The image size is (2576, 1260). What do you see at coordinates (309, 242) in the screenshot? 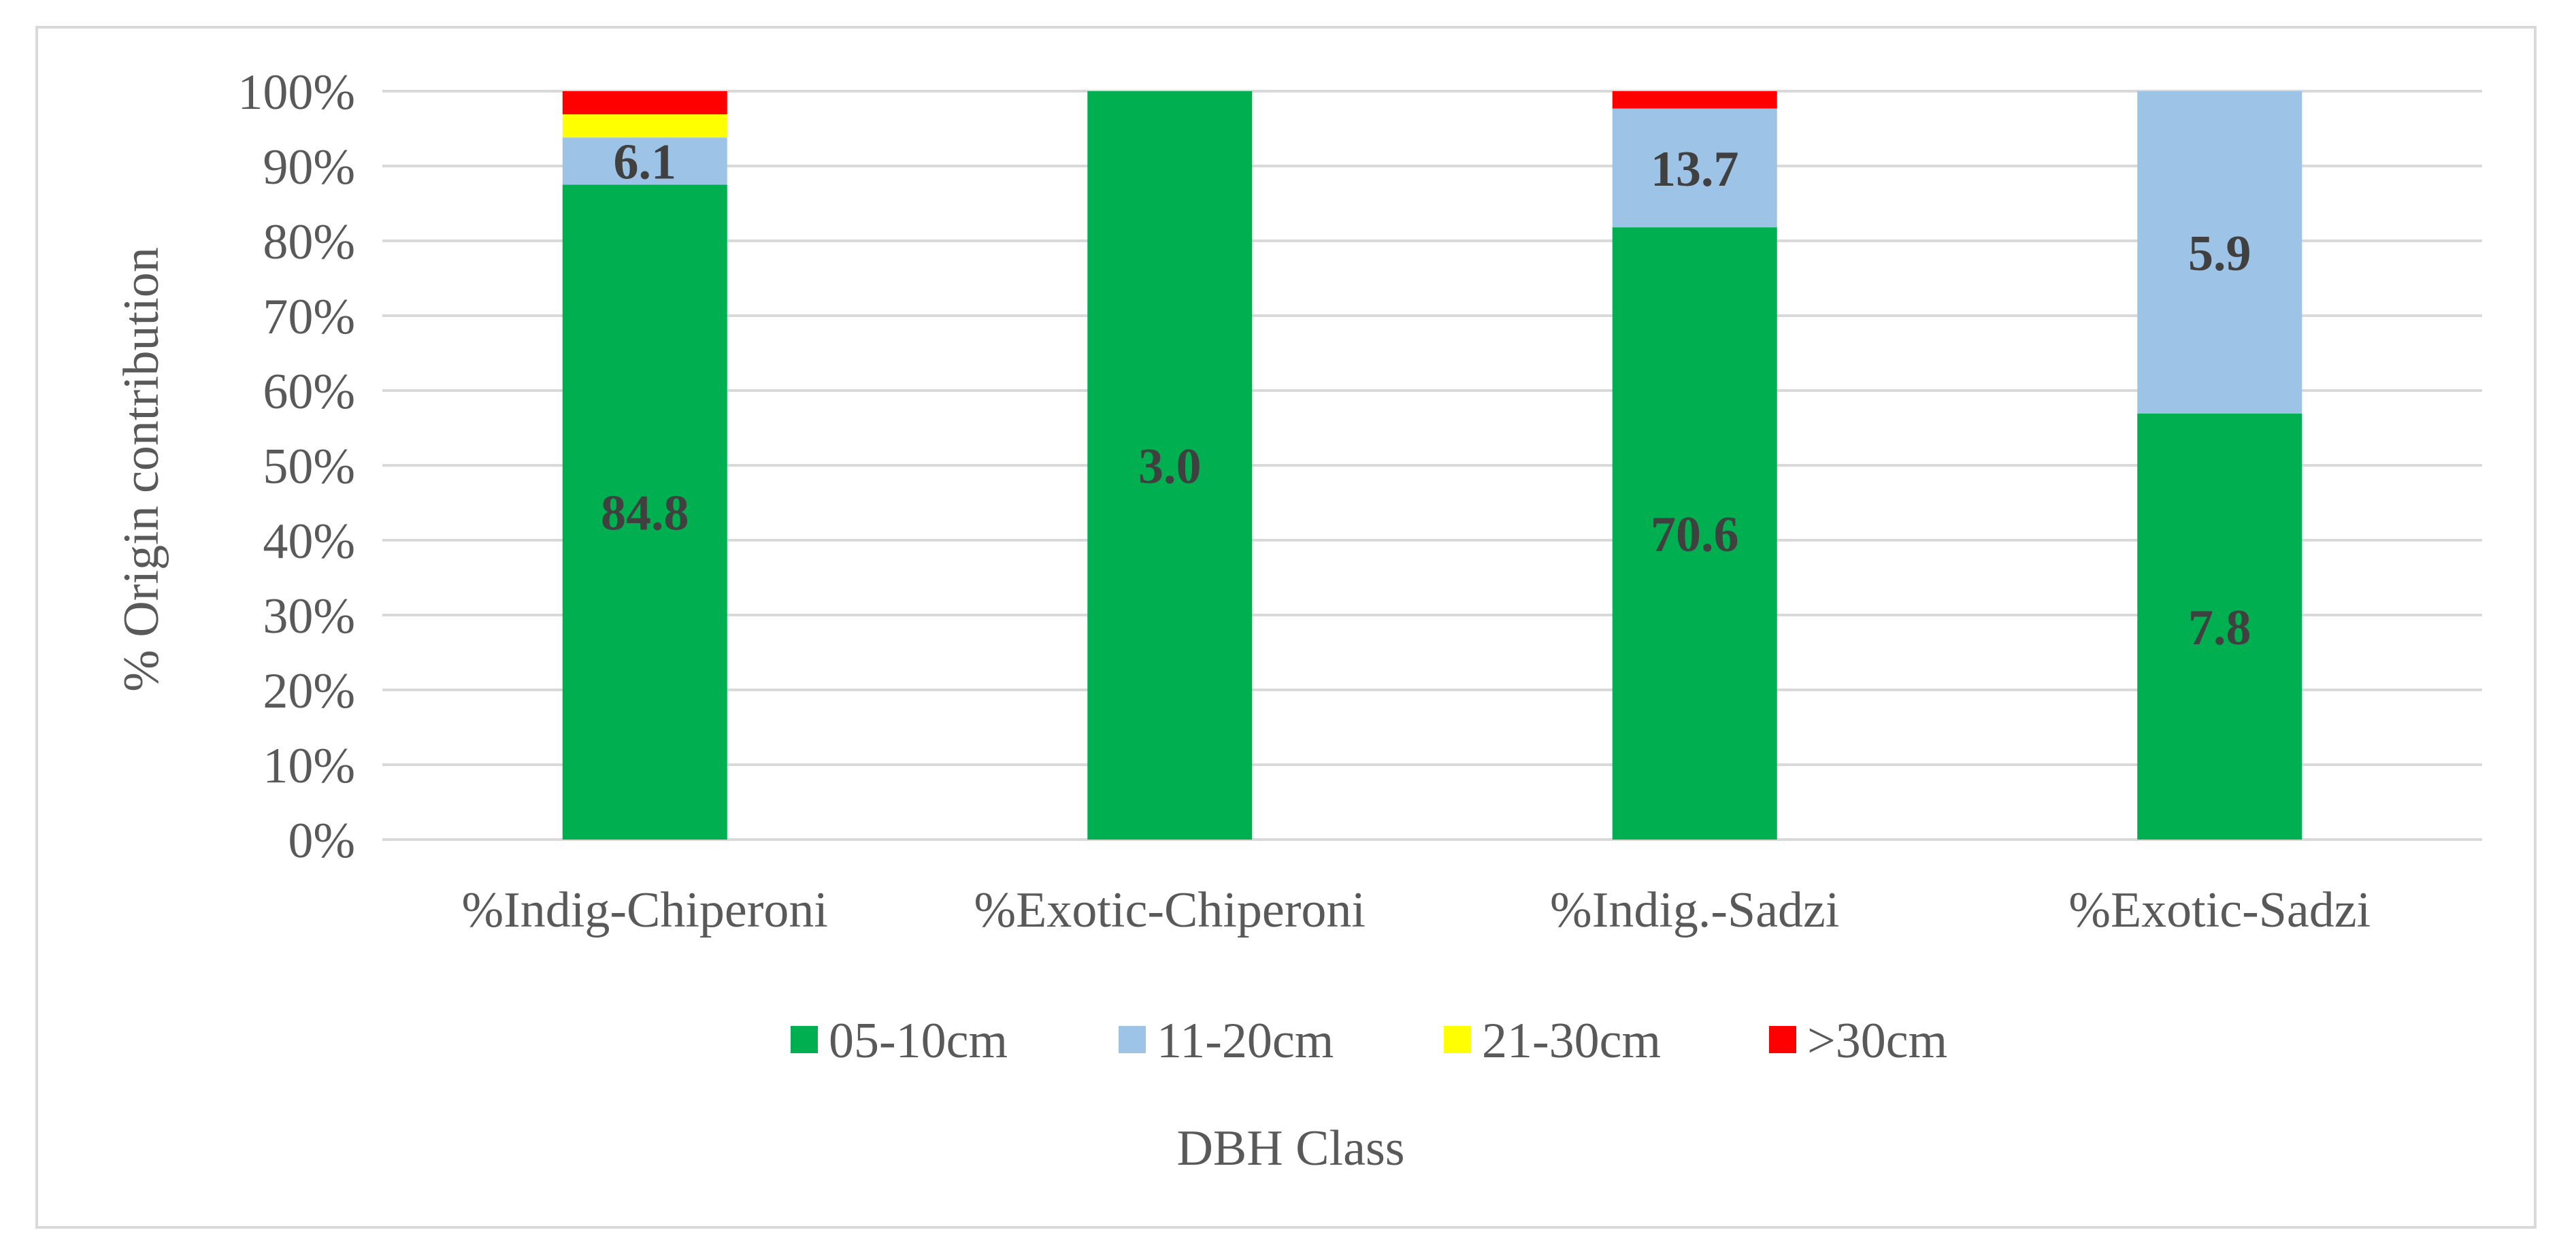
I see `y-tick-label: 80%` at bounding box center [309, 242].